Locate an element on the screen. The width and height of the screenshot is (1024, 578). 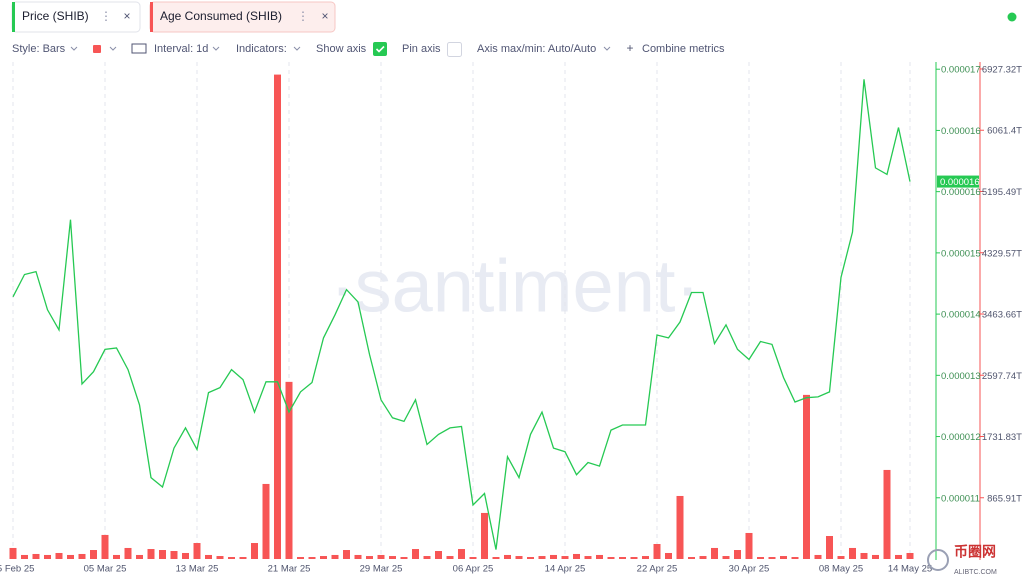
show-axis-checkbox is located at coordinates (380, 49).